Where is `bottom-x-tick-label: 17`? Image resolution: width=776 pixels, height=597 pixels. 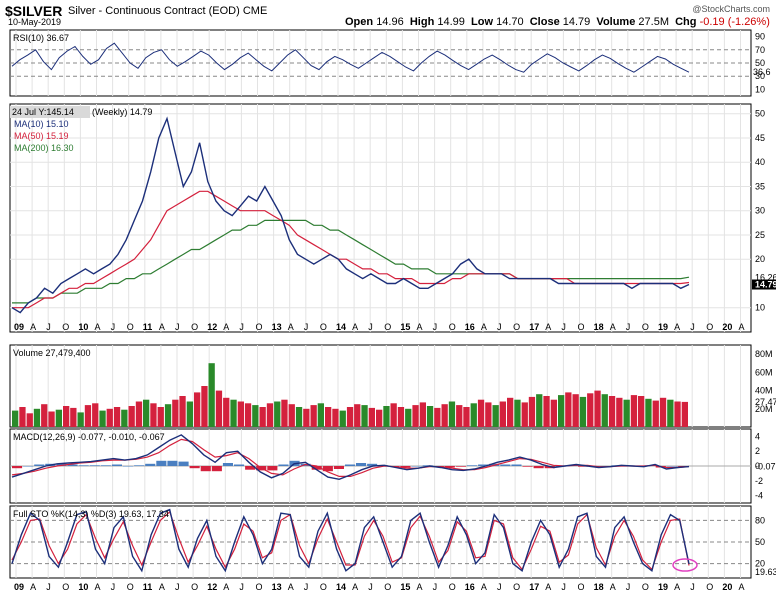 bottom-x-tick-label: 17 is located at coordinates (534, 587).